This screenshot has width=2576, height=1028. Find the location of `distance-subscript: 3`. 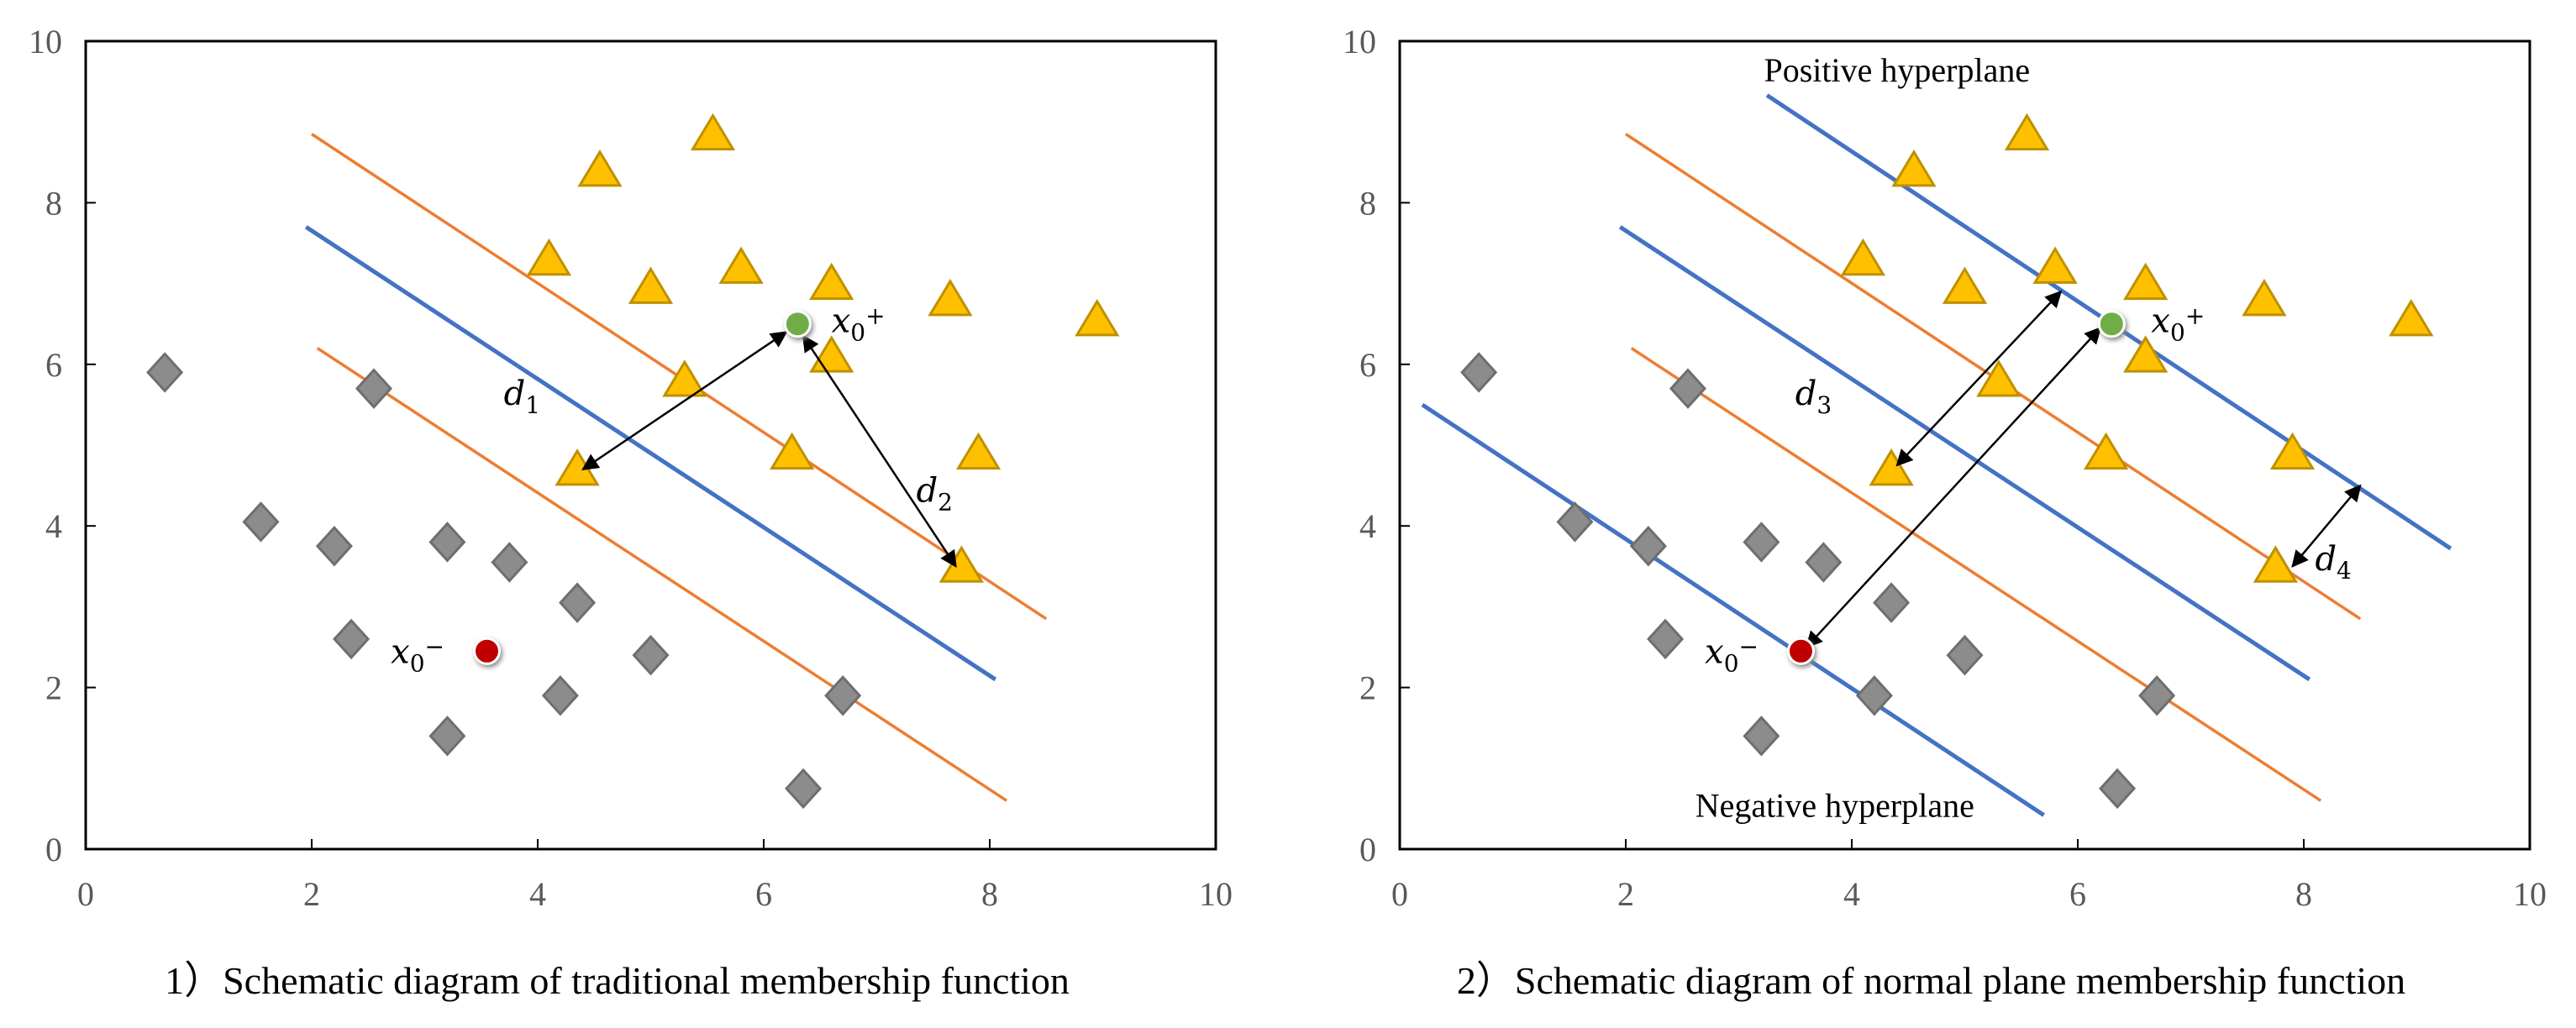

distance-subscript: 3 is located at coordinates (1824, 405).